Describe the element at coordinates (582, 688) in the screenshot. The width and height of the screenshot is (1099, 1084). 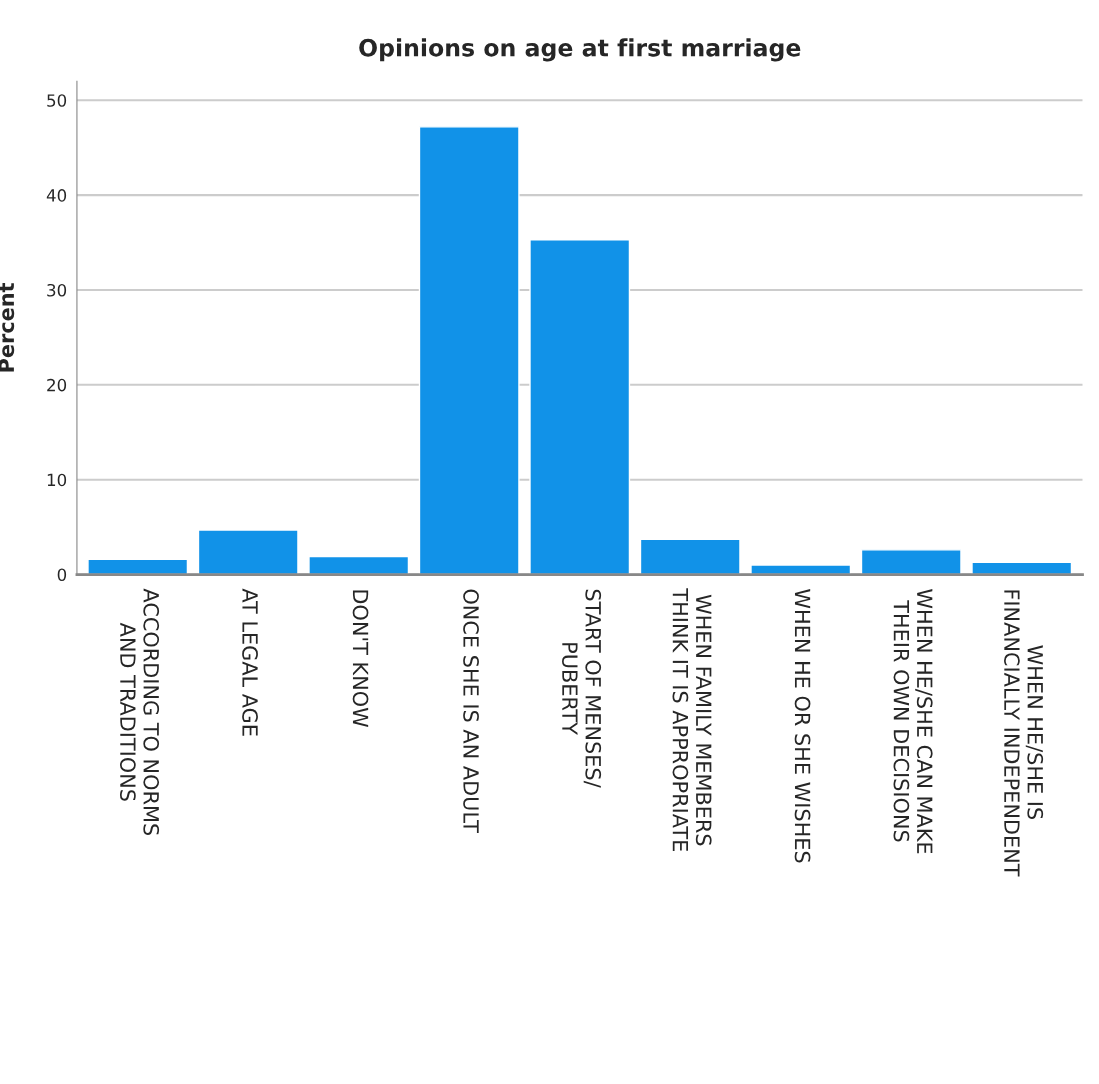
I see `x-tick-label: START OF MENSES/ PUBERTY` at that location.